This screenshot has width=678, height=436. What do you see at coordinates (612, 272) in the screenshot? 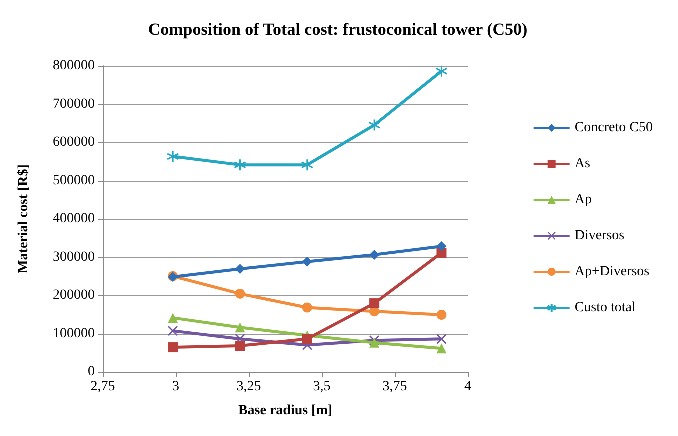
I see `legend-label: Ap+Diversos` at bounding box center [612, 272].